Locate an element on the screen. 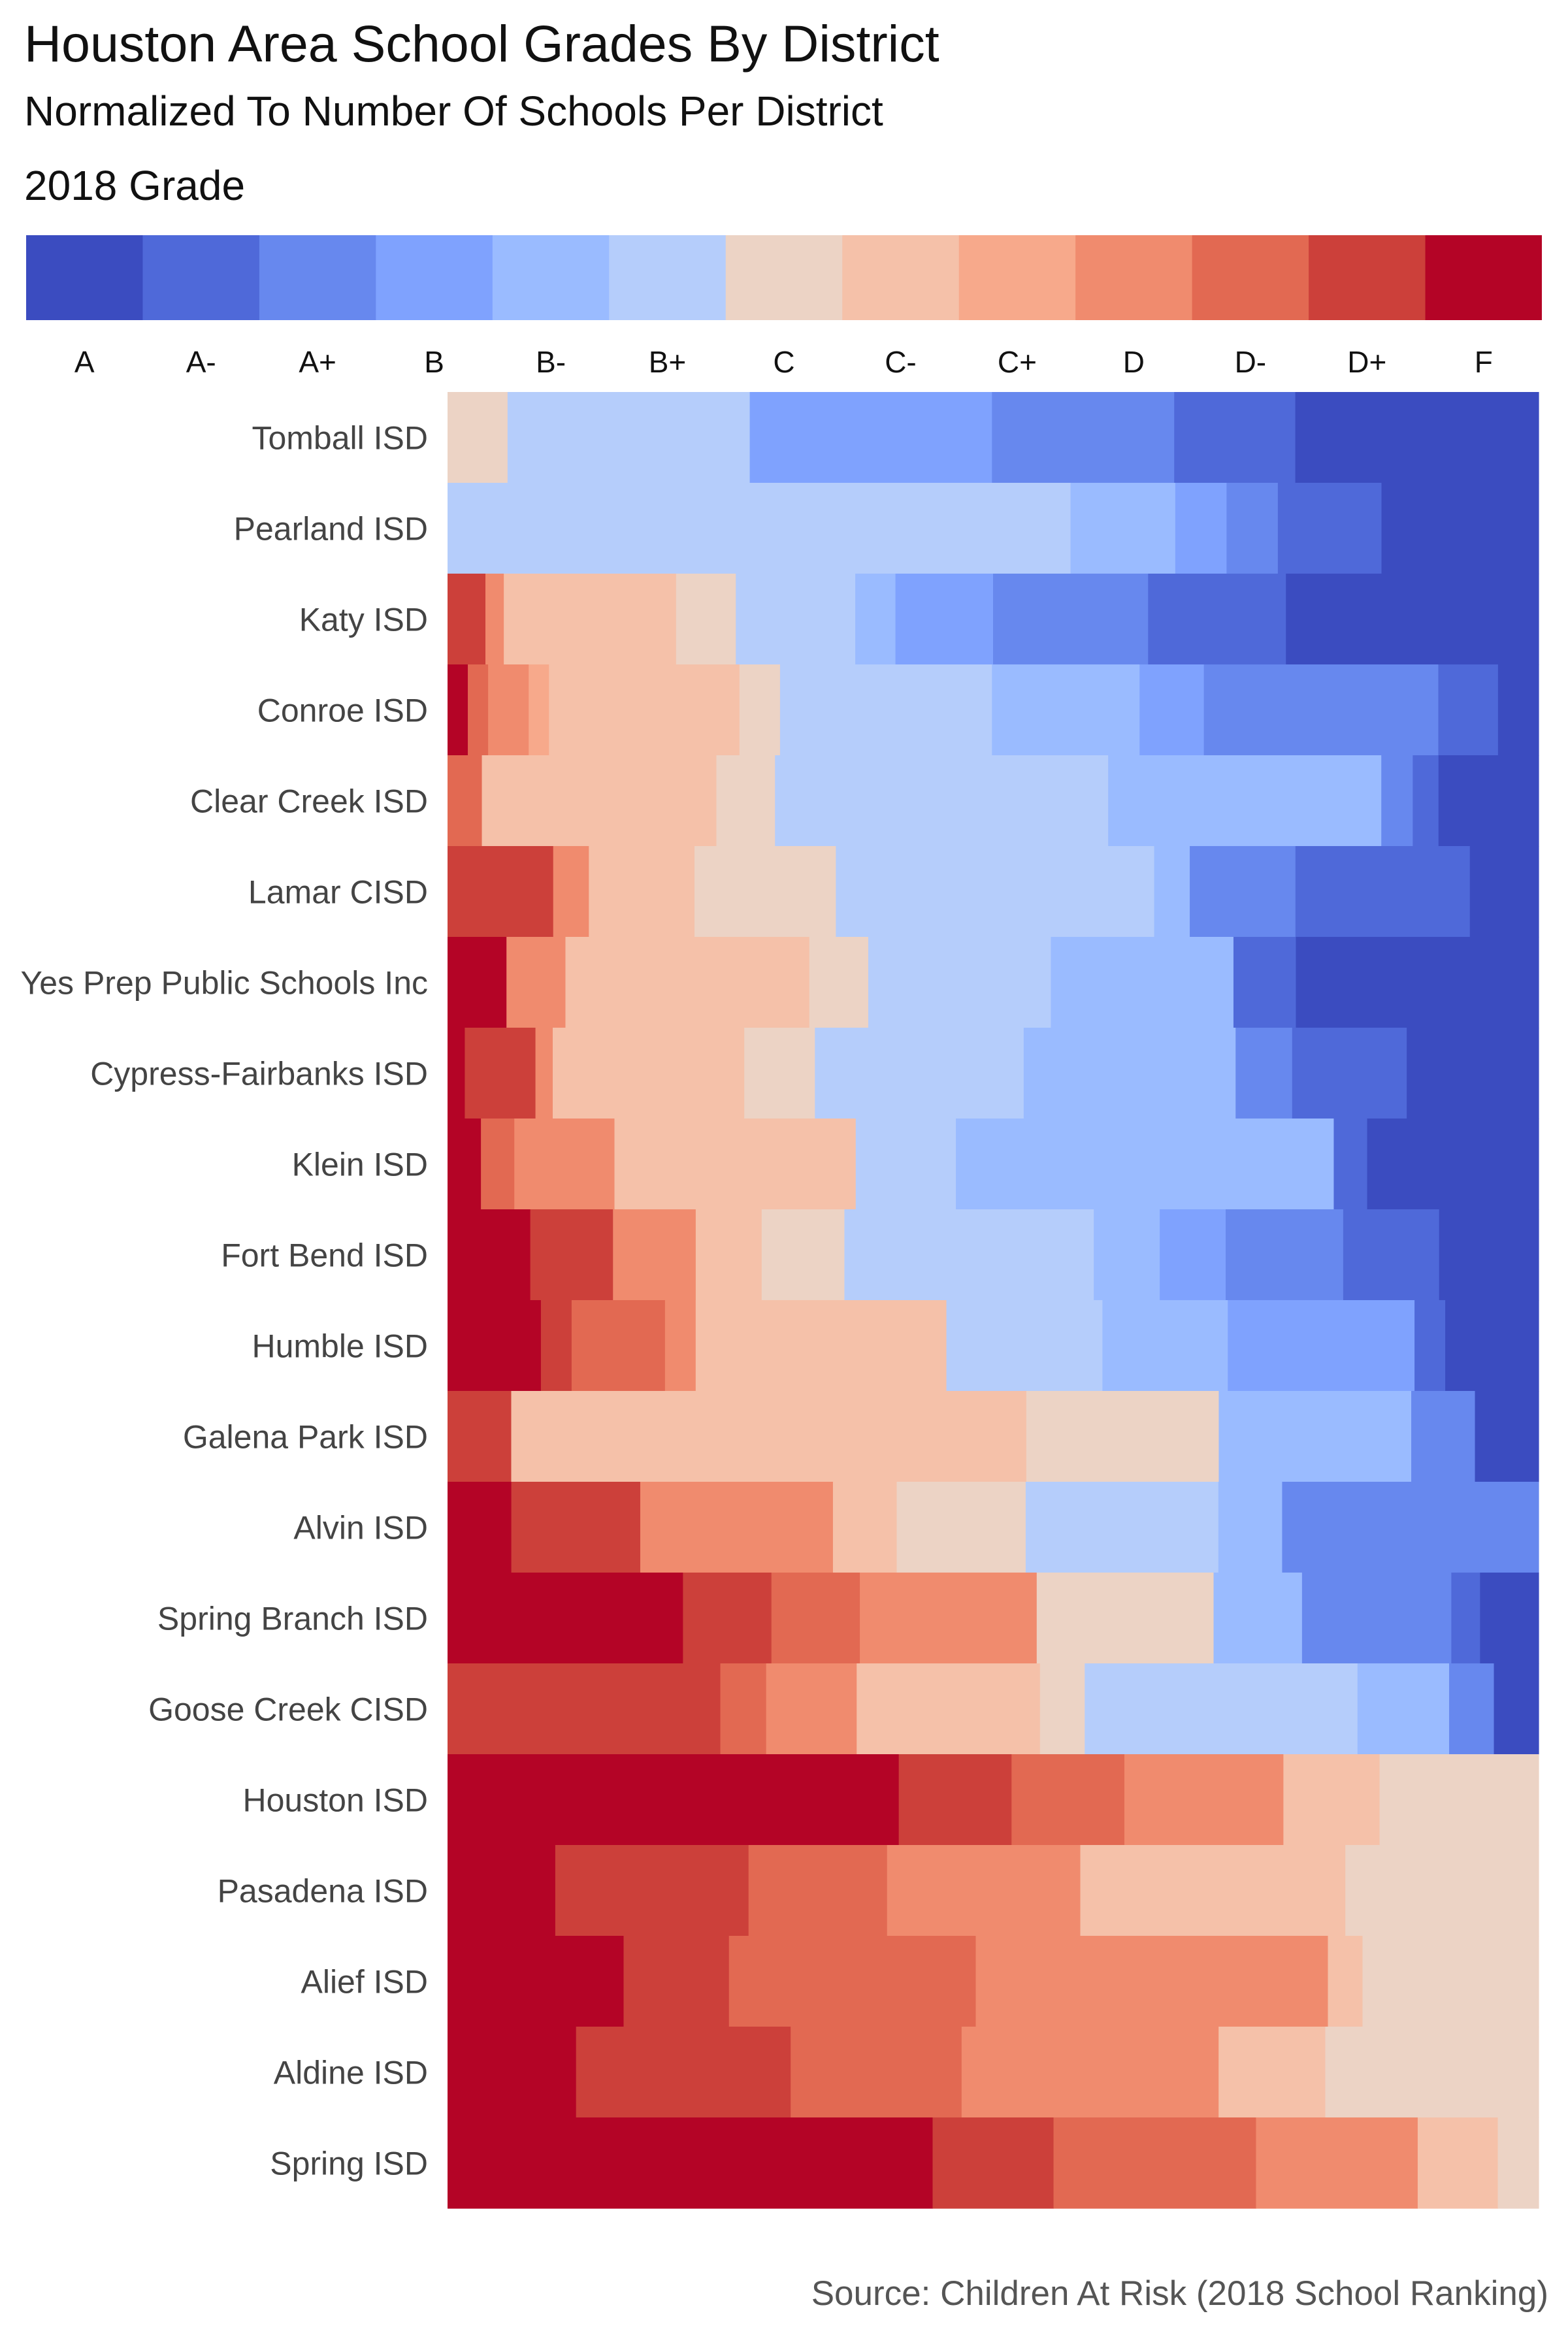 The height and width of the screenshot is (2352, 1568). bar-segment-spring-branch-isd-a-minus is located at coordinates (1465, 1618).